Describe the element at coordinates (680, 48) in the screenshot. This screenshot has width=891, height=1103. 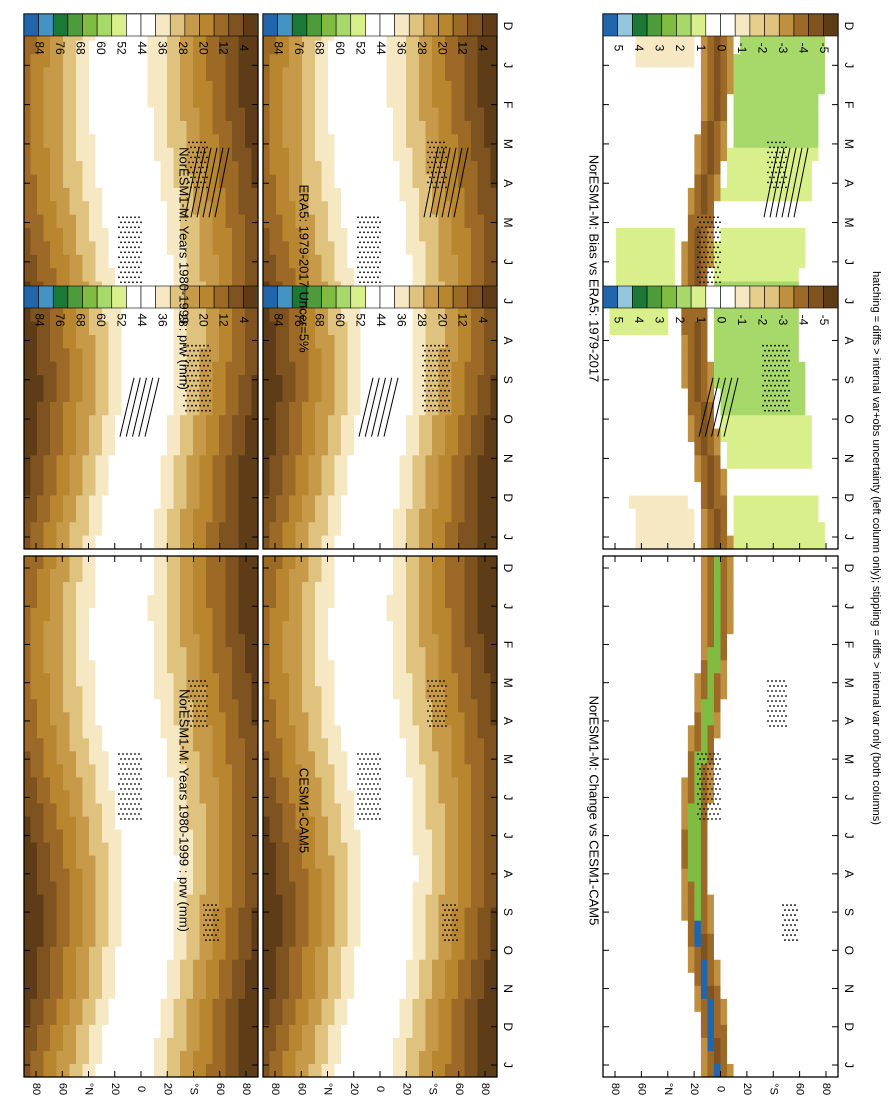
I see `colorbar-label: 2` at that location.